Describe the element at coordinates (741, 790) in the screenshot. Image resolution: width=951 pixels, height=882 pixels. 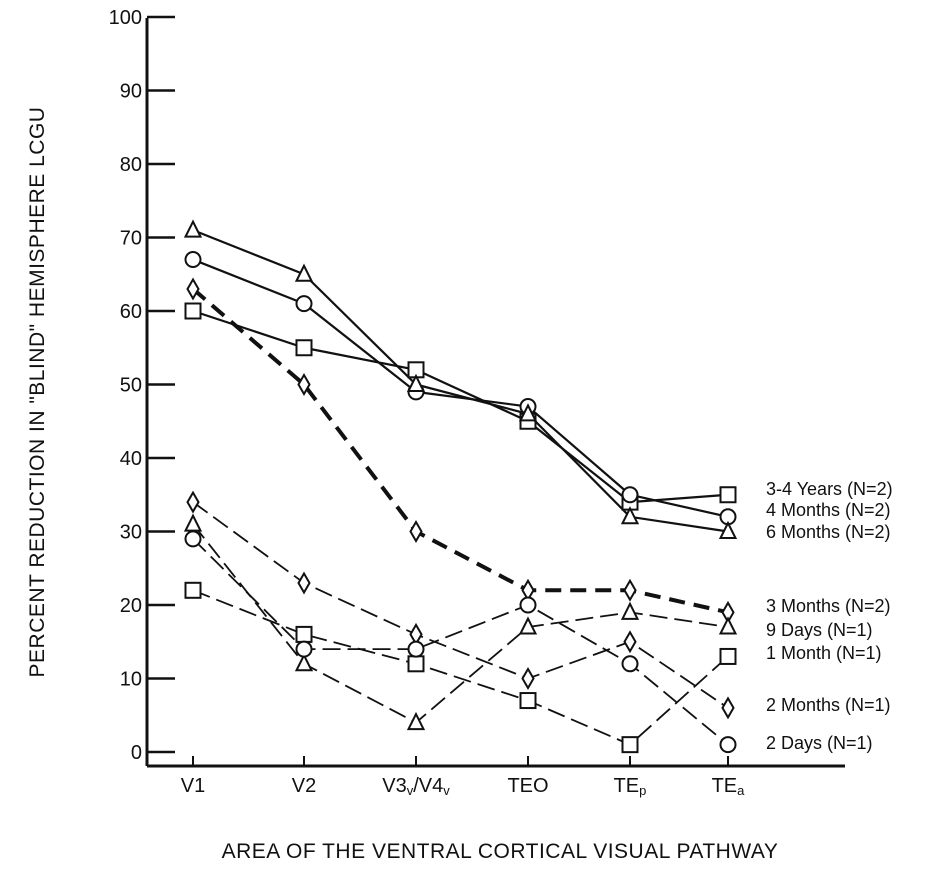
I see `x-tick-label-part: a` at that location.